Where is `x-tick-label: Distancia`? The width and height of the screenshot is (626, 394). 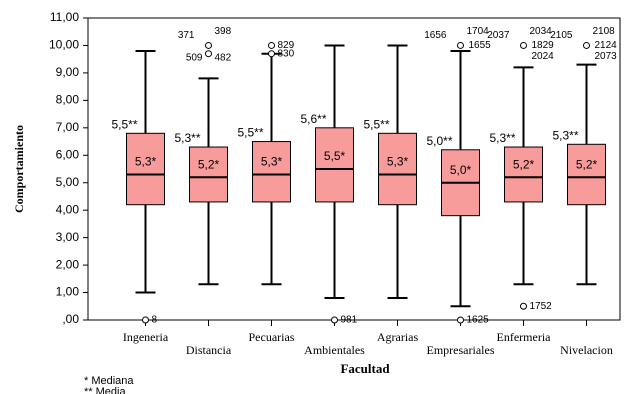
x-tick-label: Distancia is located at coordinates (209, 350).